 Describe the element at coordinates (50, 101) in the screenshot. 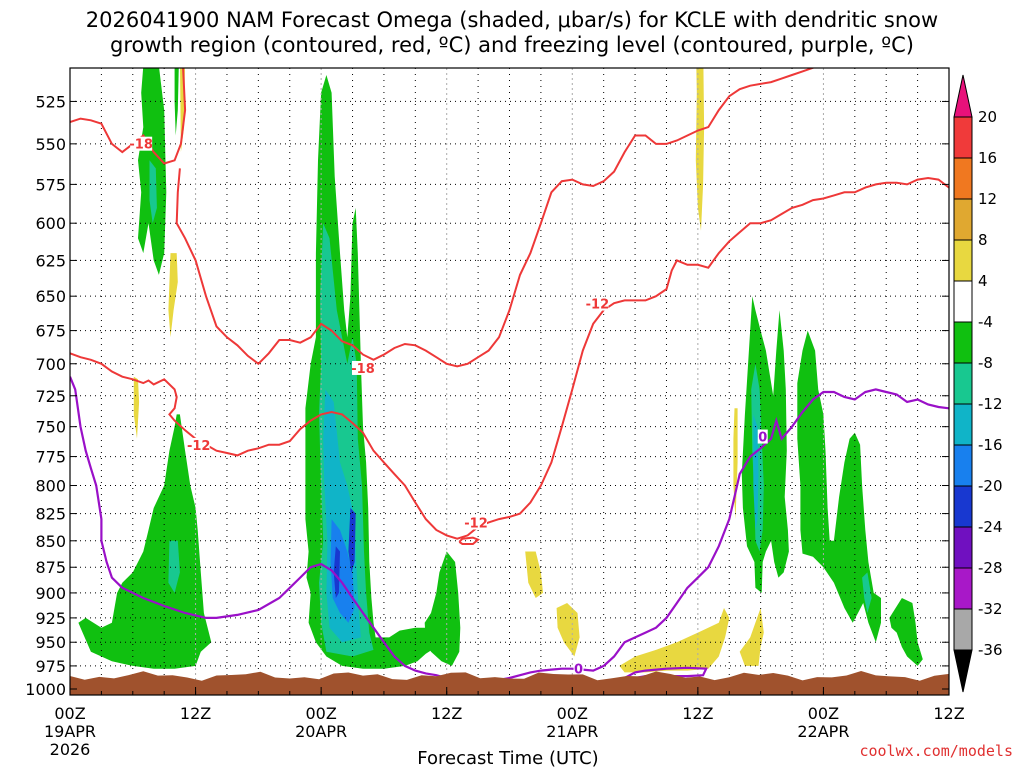

I see `y-tick-label: 525` at that location.